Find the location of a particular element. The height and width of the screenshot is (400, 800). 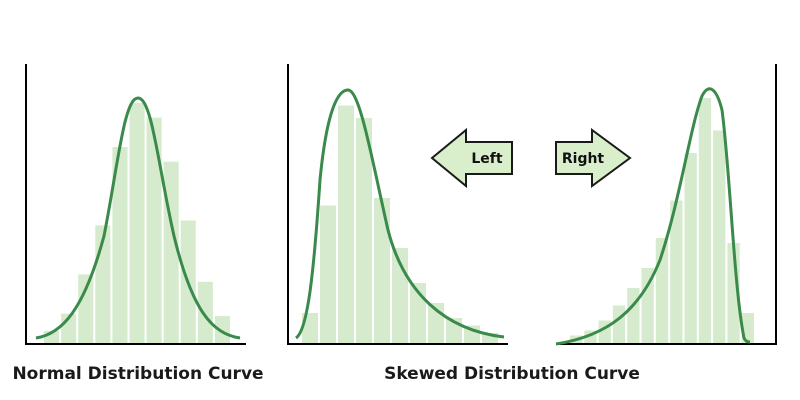

left-skew-distribution-bars is located at coordinates (400, 224).